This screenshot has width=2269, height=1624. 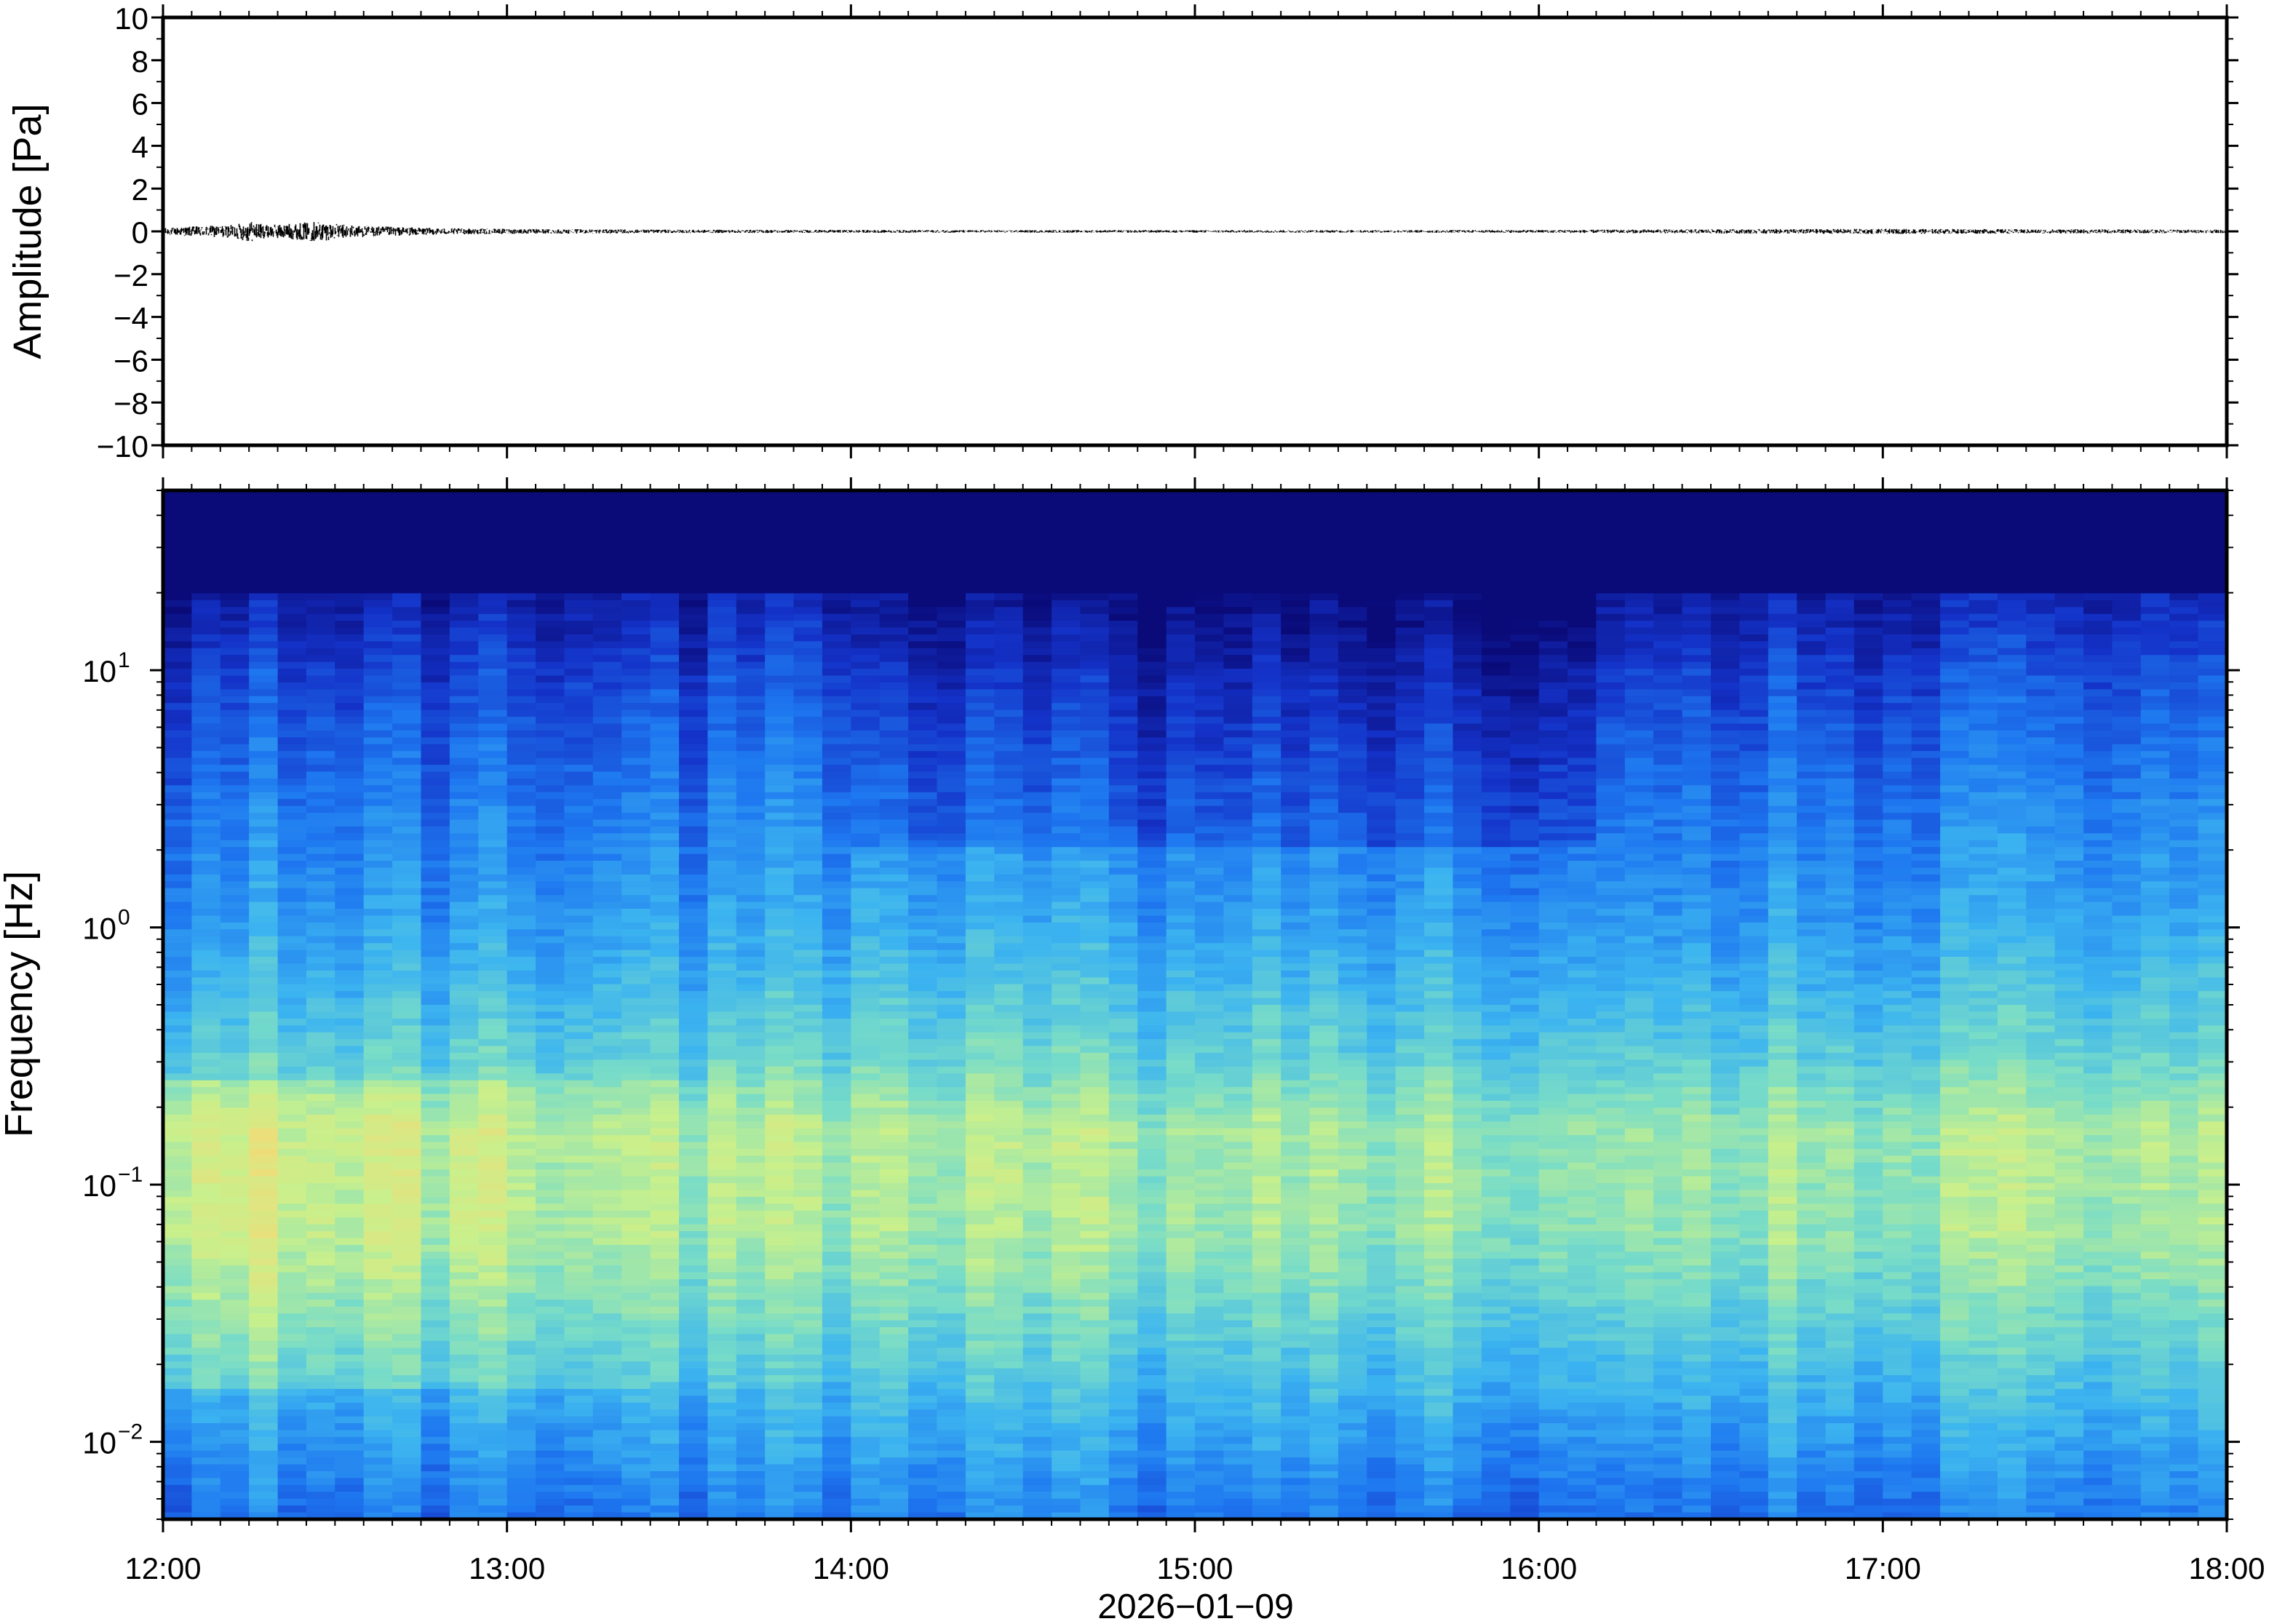 I want to click on amplitude-tick-label: 8, so click(x=140, y=61).